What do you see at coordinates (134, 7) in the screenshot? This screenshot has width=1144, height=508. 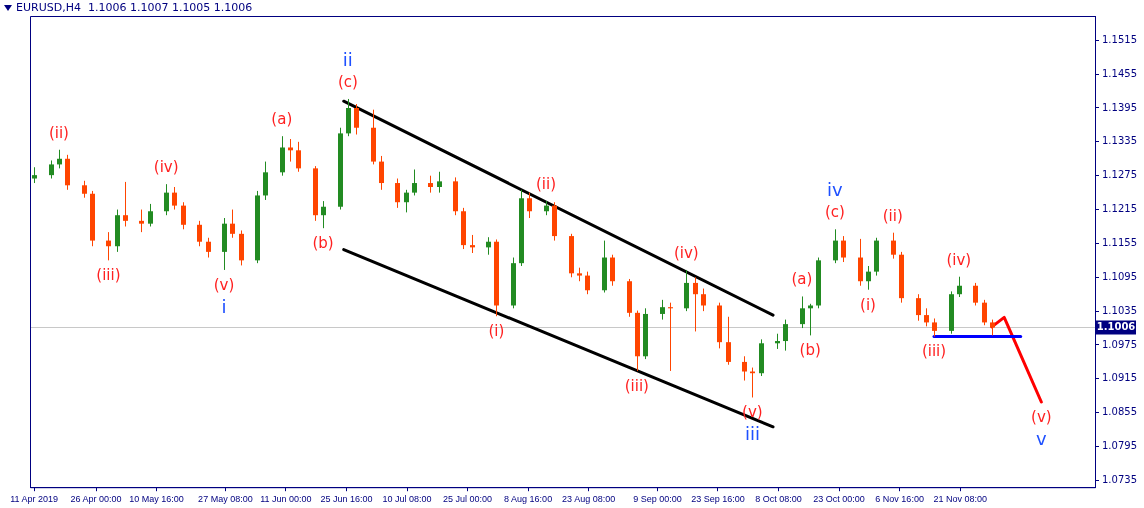 I see `chart-title: EURUSD,H4 1.1006 1.1007 1.1005 1.1006` at bounding box center [134, 7].